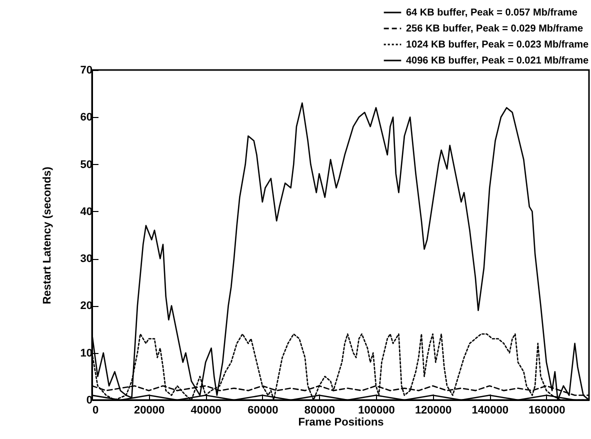 This screenshot has height=439, width=591. What do you see at coordinates (341, 422) in the screenshot?
I see `x-axis-title: Frame Positions` at bounding box center [341, 422].